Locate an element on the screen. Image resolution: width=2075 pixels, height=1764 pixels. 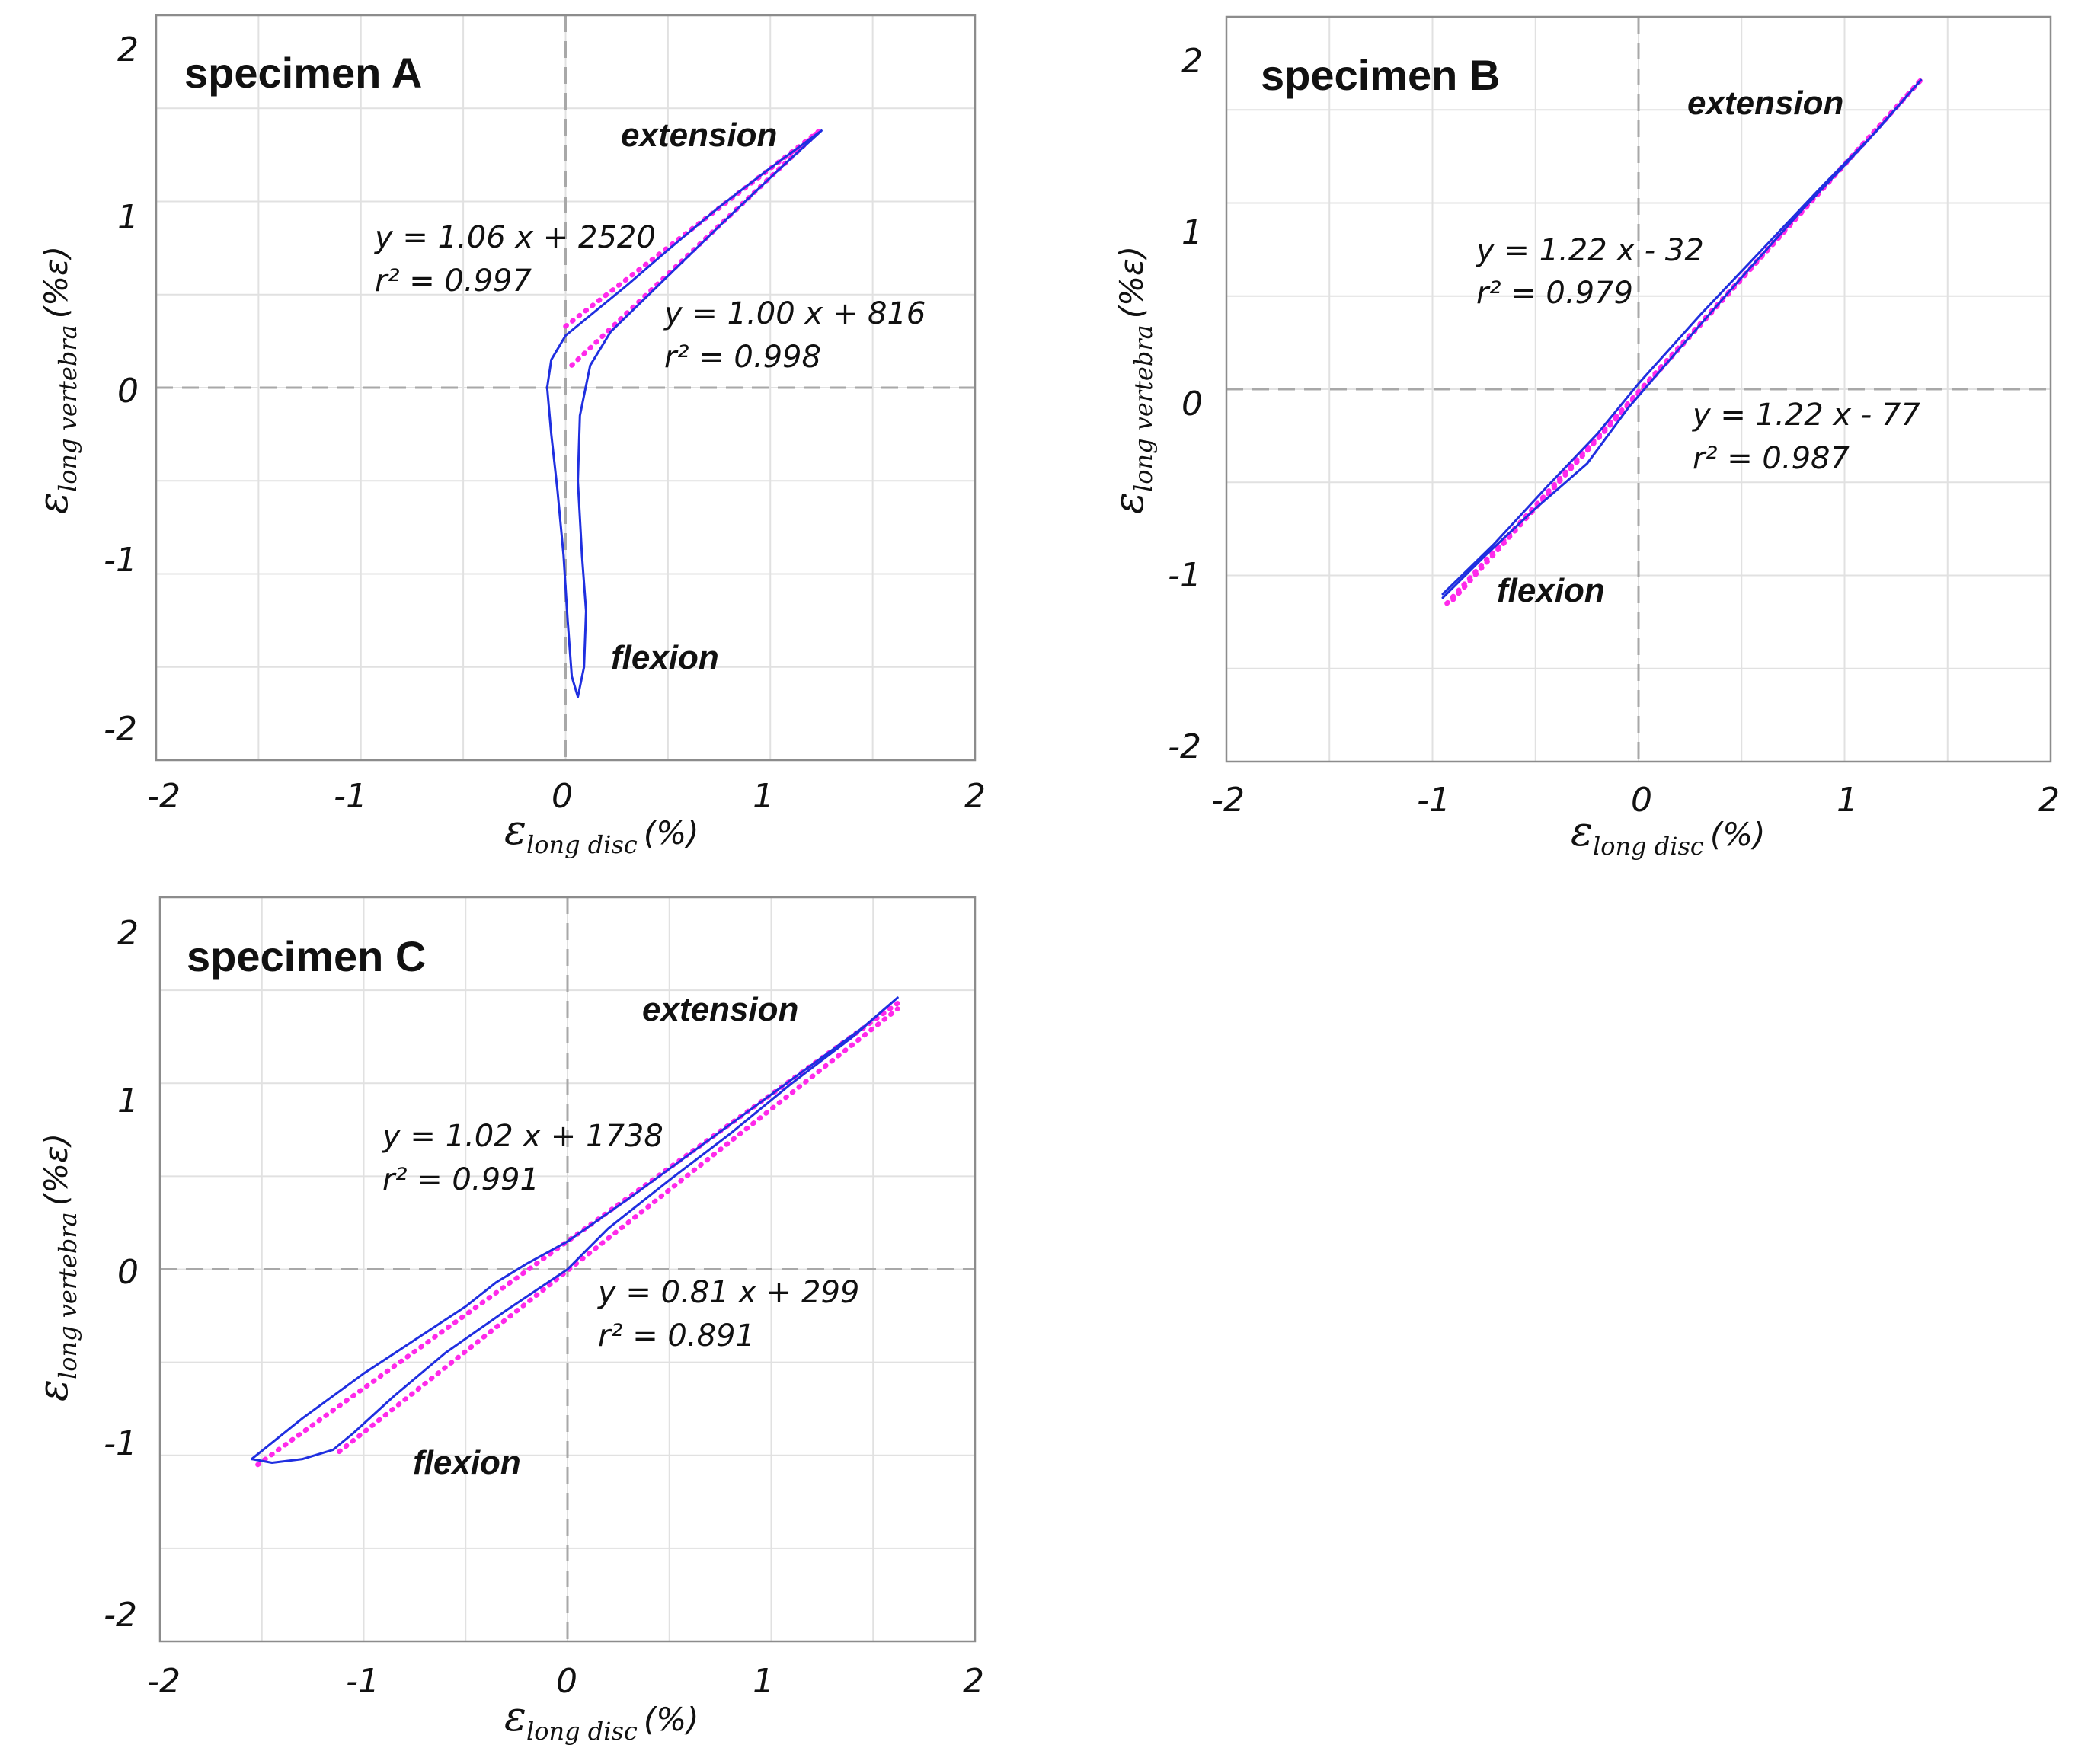
fit-equation: y = 1.22 x - 77 is located at coordinates (1806, 415).